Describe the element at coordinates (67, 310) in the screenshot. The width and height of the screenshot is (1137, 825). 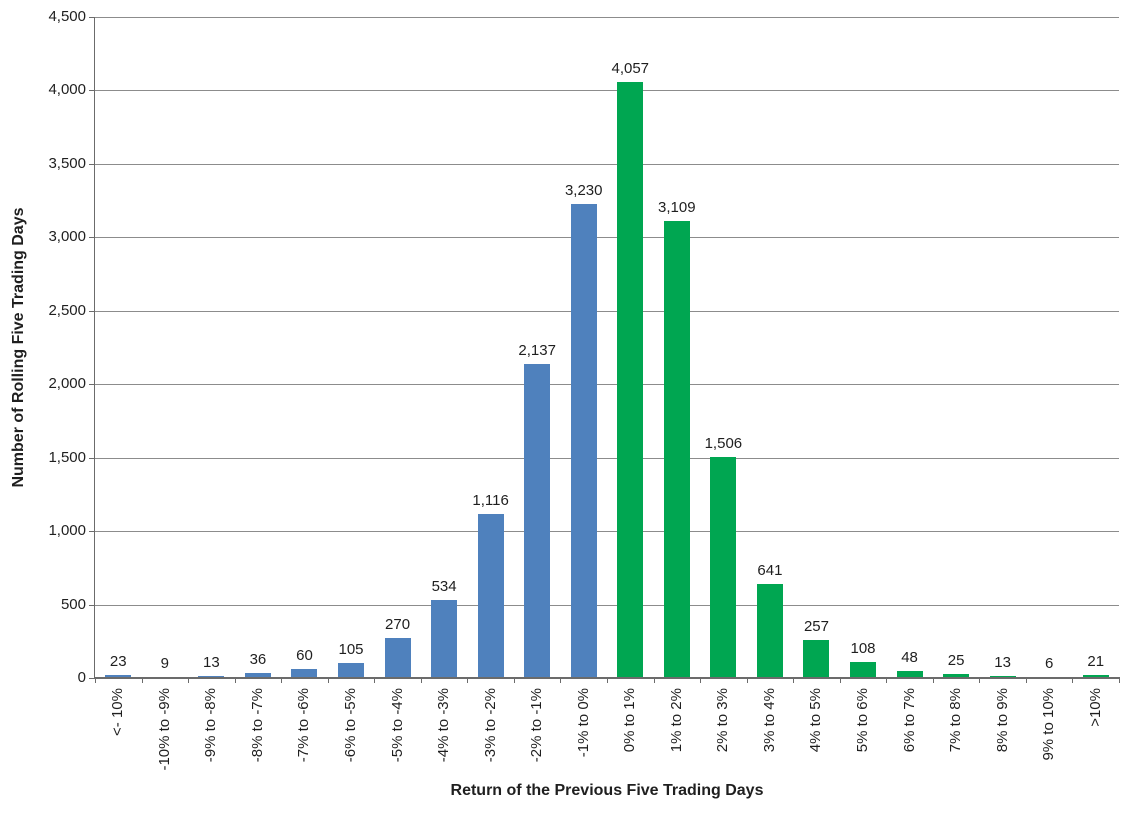
I see `y-tick-label: 2,500` at that location.